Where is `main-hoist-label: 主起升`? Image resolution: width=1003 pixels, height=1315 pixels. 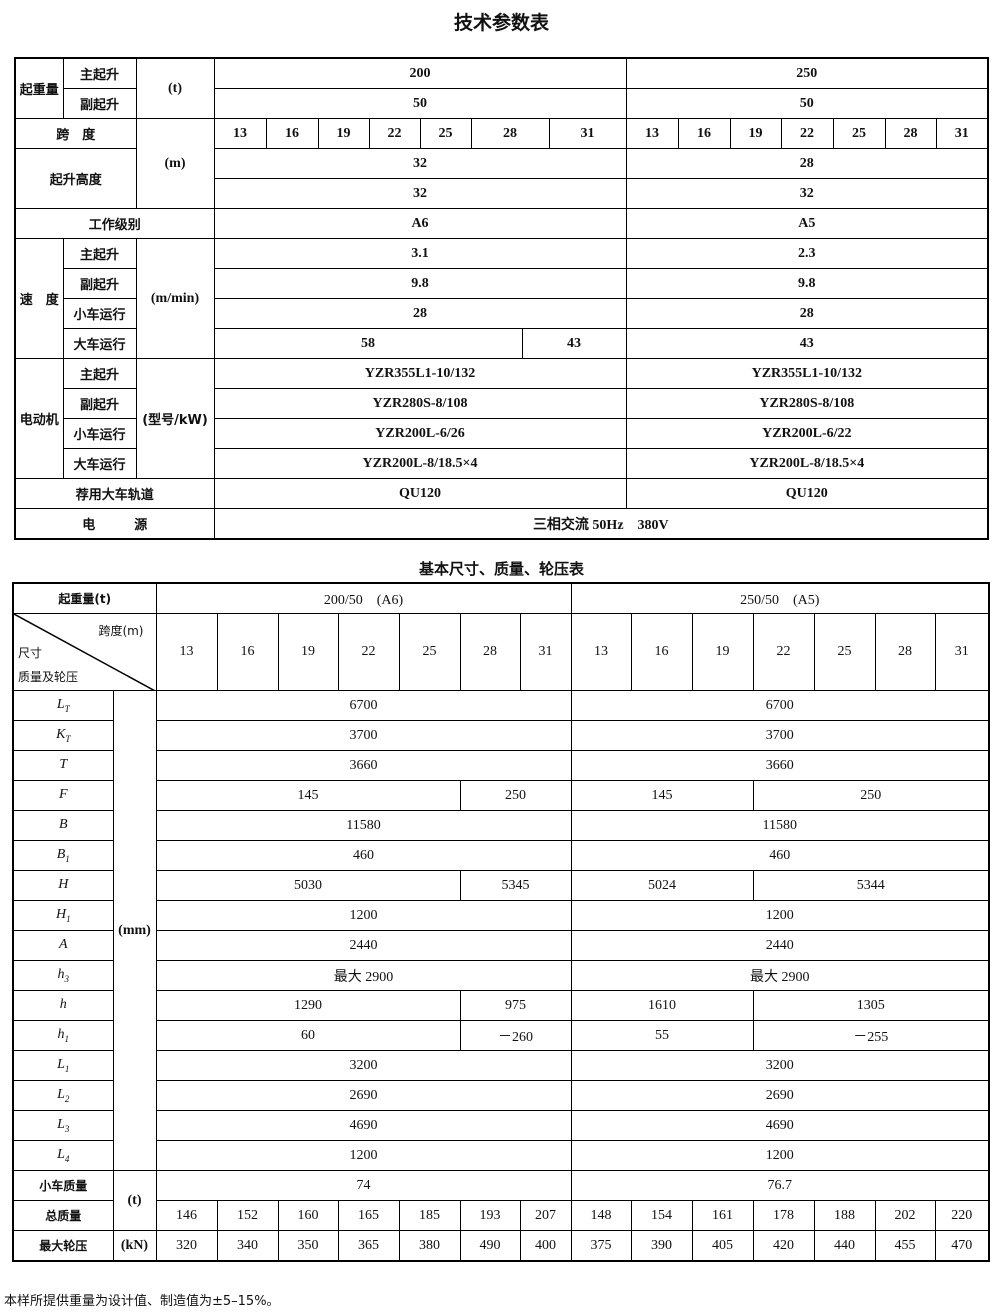
main-hoist-label: 主起升 is located at coordinates (99, 73).